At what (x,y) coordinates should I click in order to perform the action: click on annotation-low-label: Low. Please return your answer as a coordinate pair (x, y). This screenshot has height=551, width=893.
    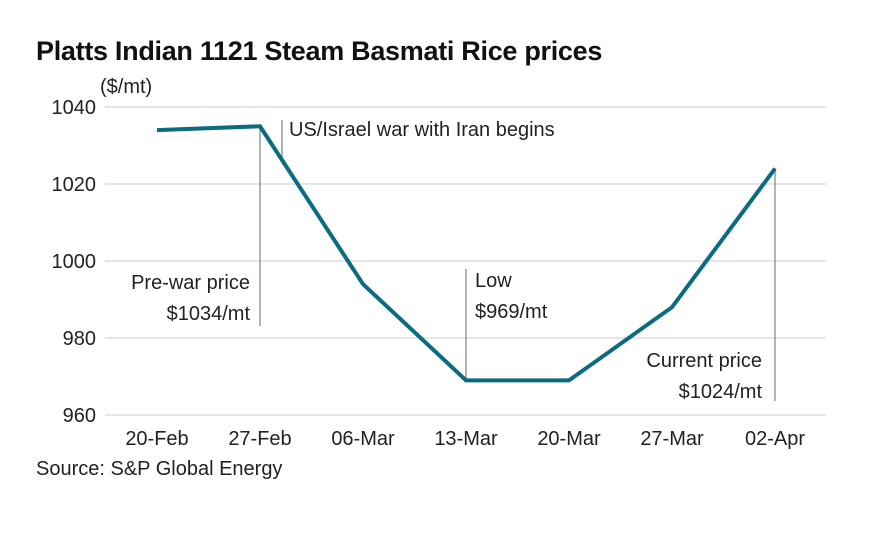
    Looking at the image, I should click on (493, 281).